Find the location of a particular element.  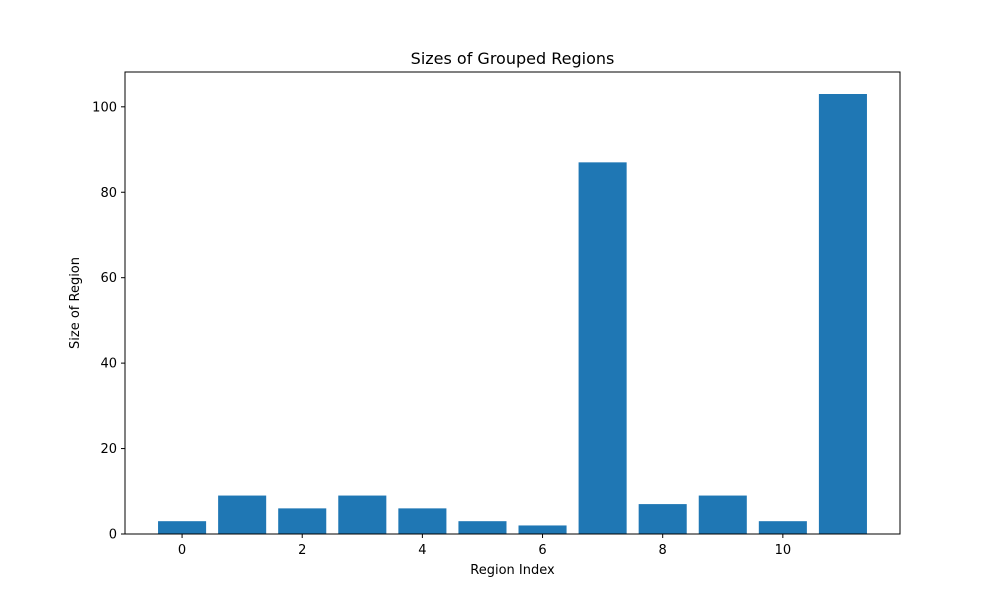

y-tick-label: 0 is located at coordinates (113, 535).